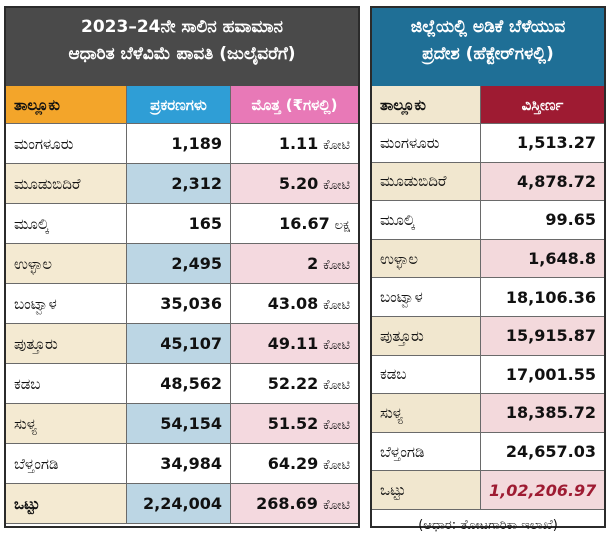 The image size is (614, 536). I want to click on area-cell: 18,385.72, so click(542, 413).